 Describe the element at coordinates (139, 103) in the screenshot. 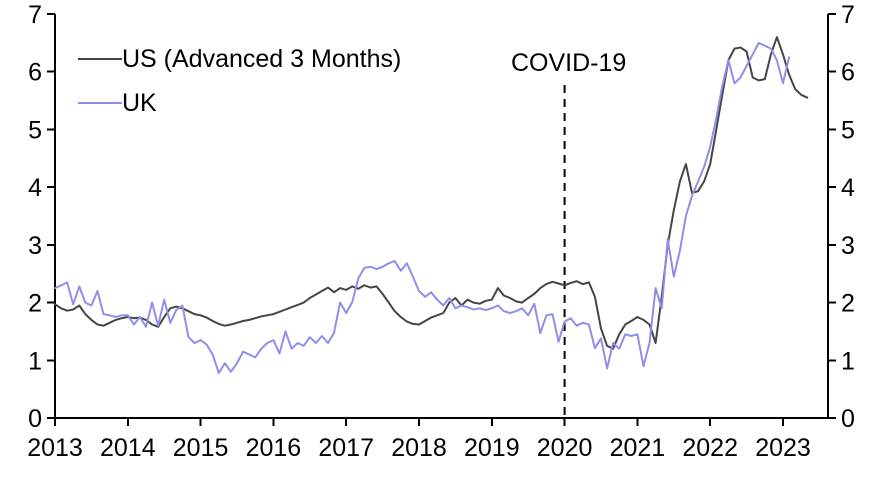

I see `legend-label-uk: UK` at that location.